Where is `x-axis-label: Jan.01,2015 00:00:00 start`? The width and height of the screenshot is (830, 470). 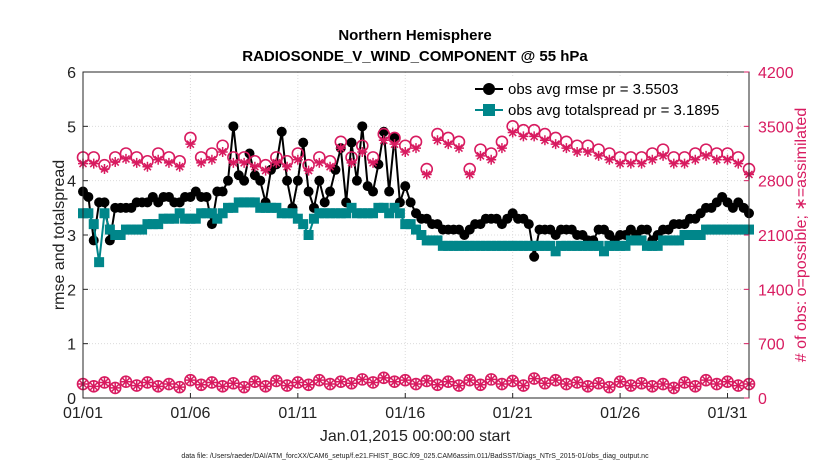
x-axis-label: Jan.01,2015 00:00:00 start is located at coordinates (415, 436).